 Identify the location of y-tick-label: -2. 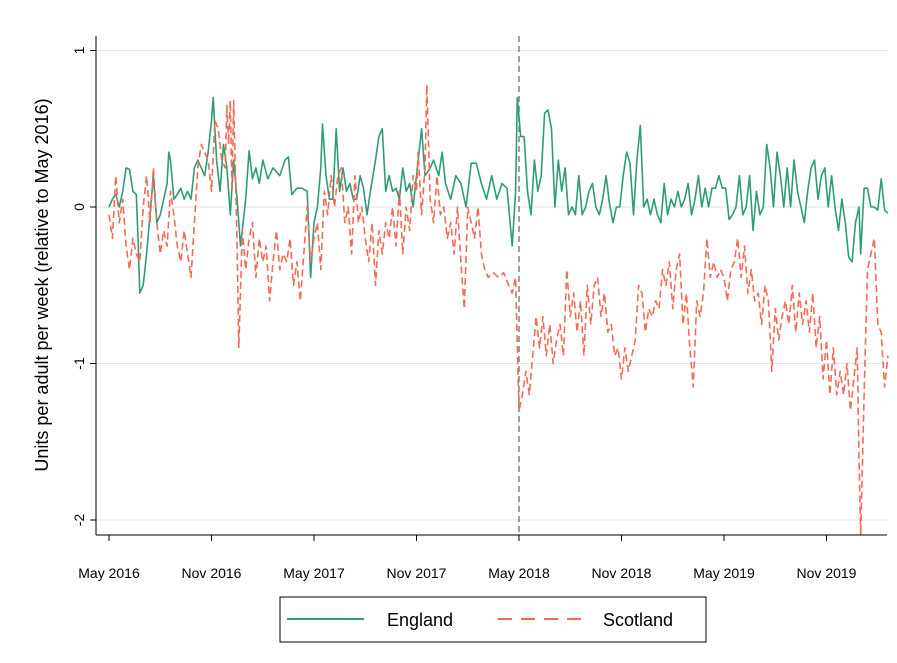
(79, 520).